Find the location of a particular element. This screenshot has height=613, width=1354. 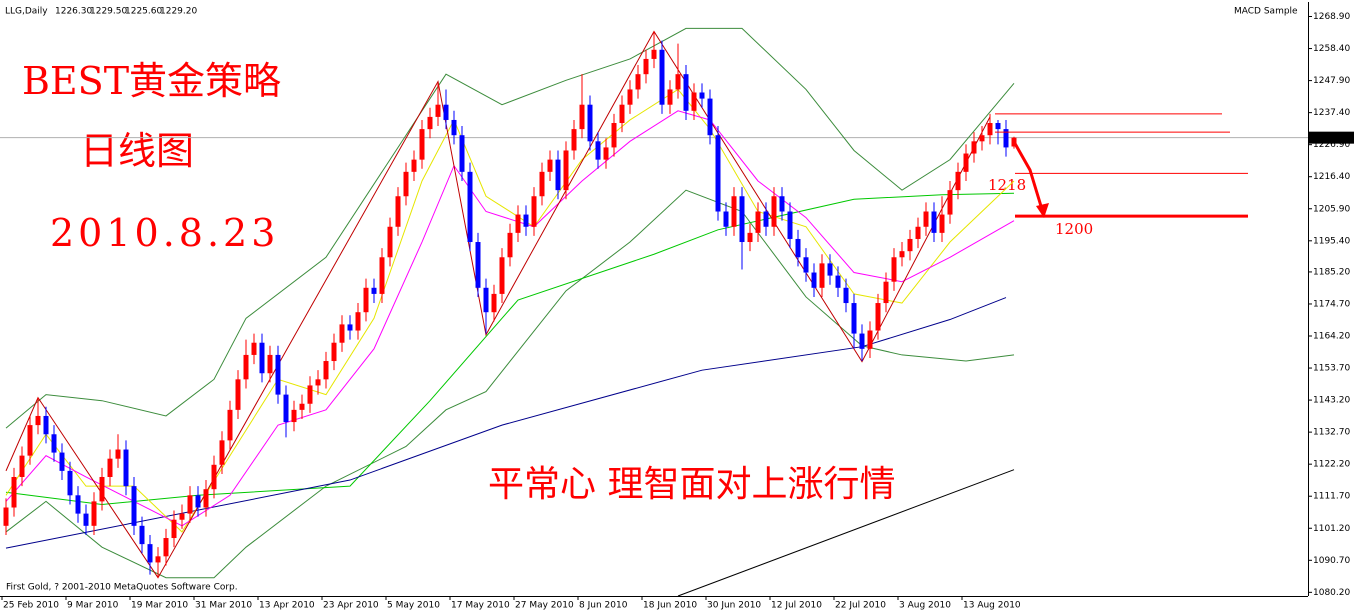

x-tick-label: 19 Mar 2010 is located at coordinates (159, 606).